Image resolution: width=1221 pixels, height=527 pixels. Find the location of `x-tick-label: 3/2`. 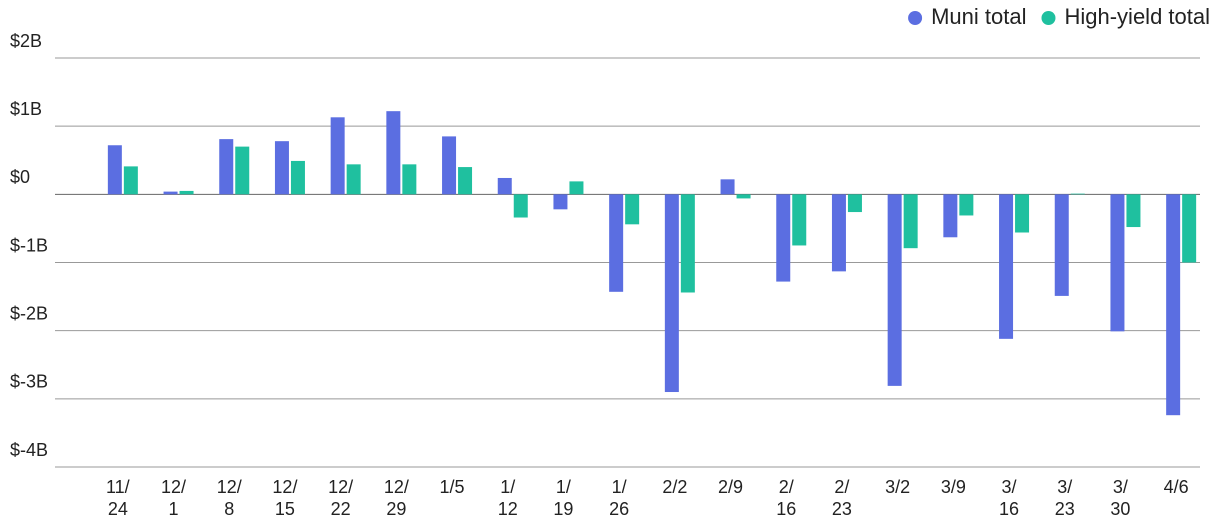

x-tick-label: 3/2 is located at coordinates (898, 487).